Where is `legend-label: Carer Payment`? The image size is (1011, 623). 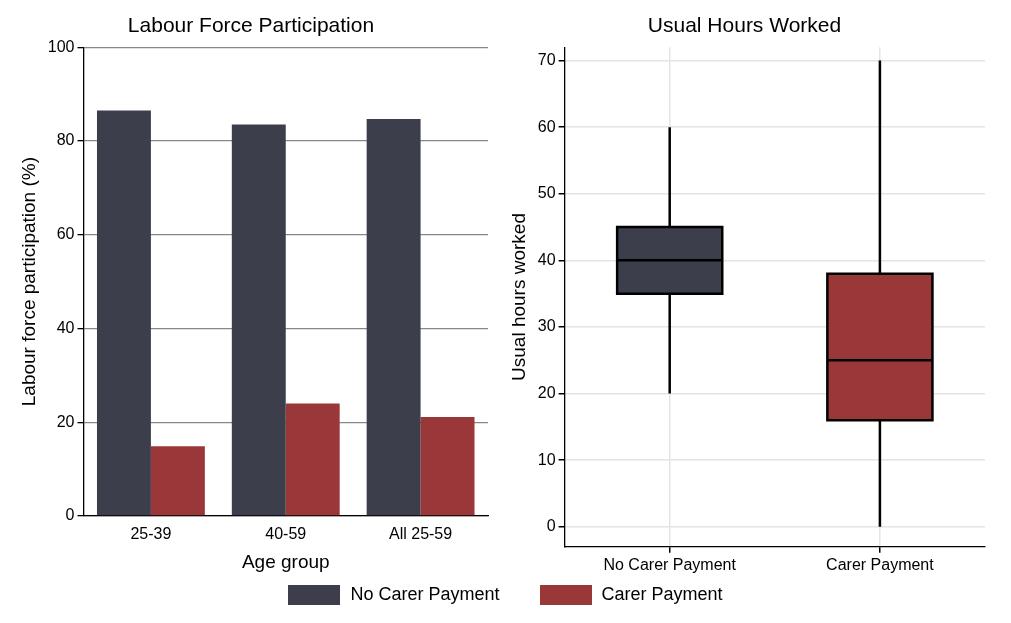
legend-label: Carer Payment is located at coordinates (662, 594).